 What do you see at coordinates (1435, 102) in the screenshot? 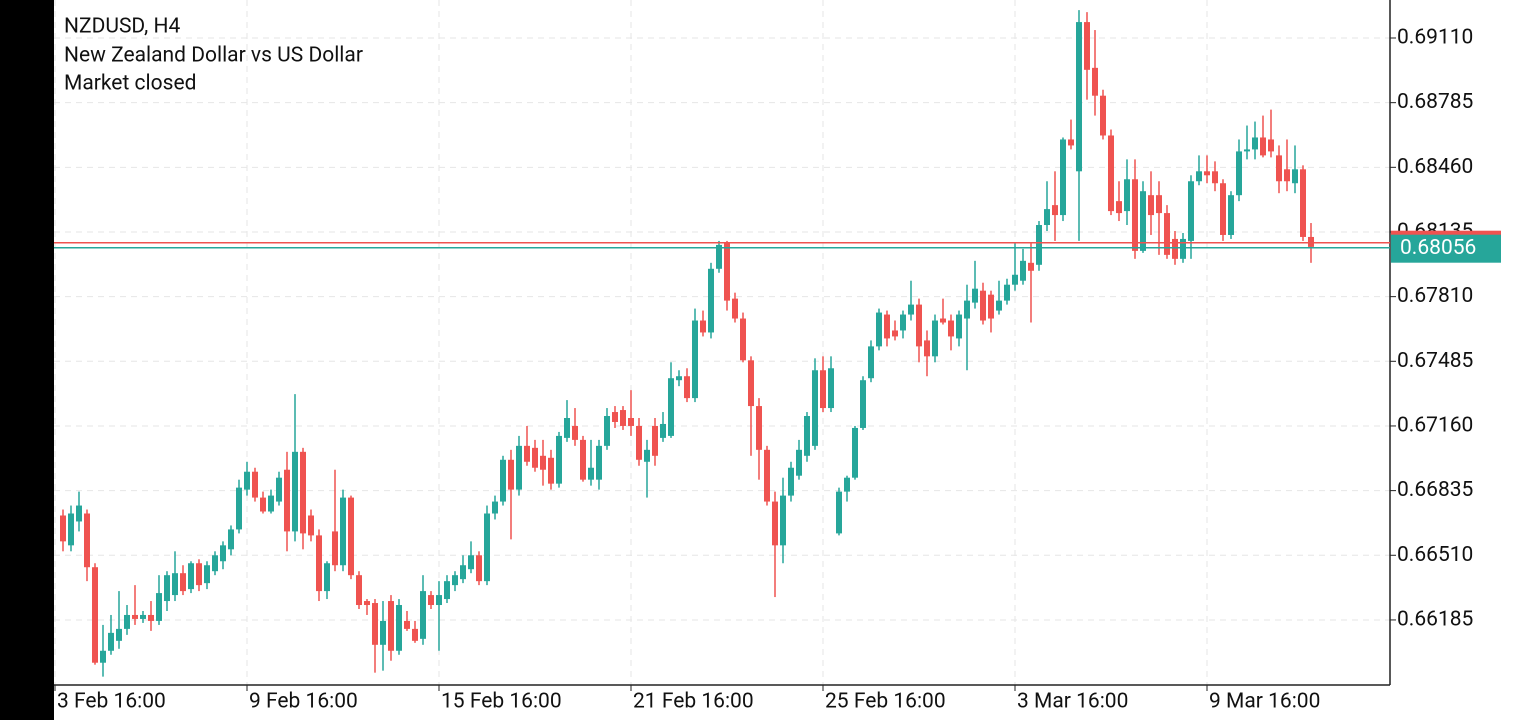
I see `y-tick-label: 0.68785` at bounding box center [1435, 102].